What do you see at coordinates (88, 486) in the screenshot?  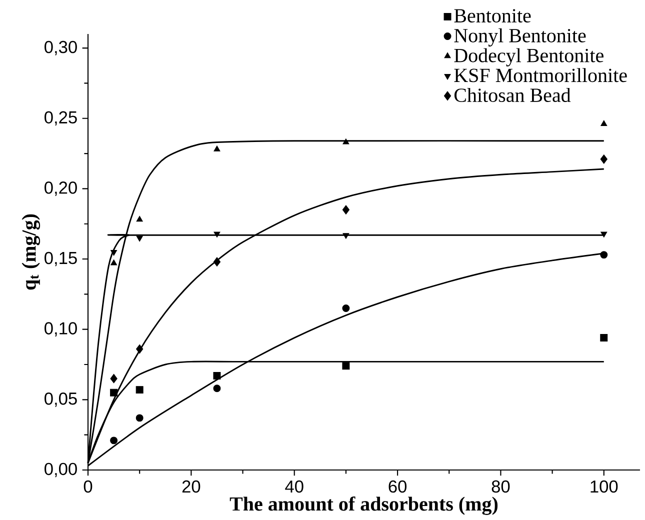 I see `x-tick-label: 0` at bounding box center [88, 486].